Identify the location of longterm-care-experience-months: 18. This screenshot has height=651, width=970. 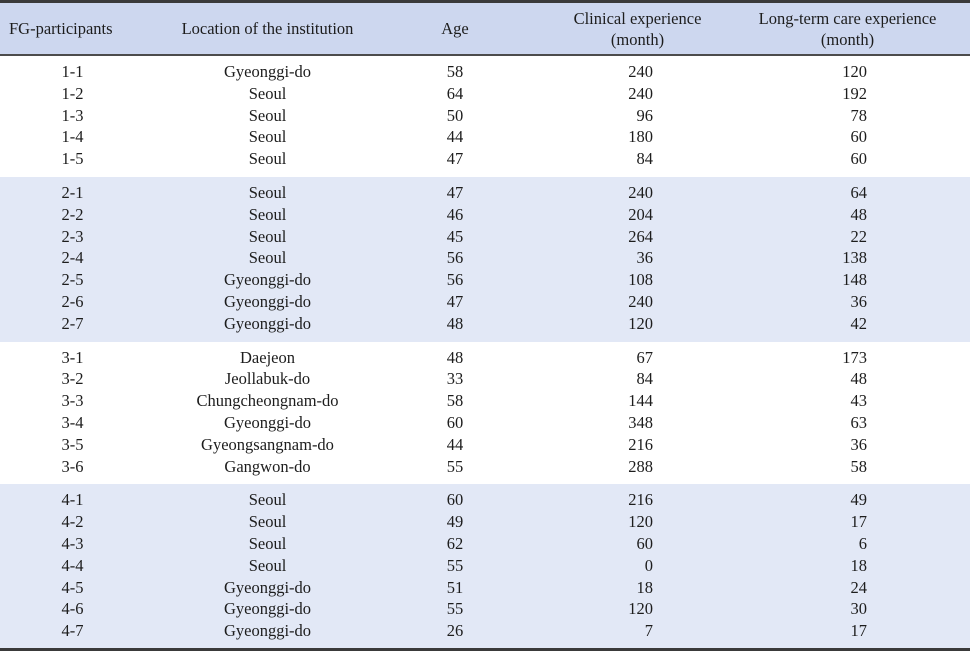
(847, 565).